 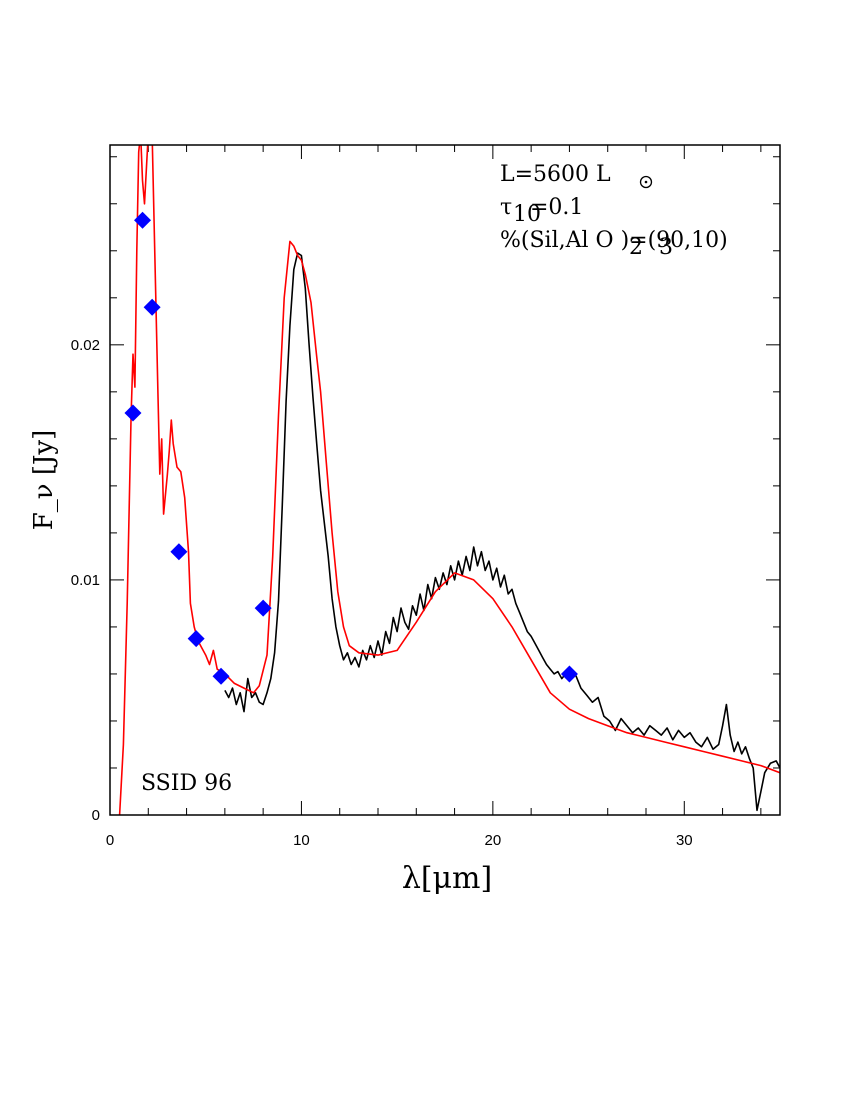 I want to click on x-tick-label: 20, so click(x=493, y=840).